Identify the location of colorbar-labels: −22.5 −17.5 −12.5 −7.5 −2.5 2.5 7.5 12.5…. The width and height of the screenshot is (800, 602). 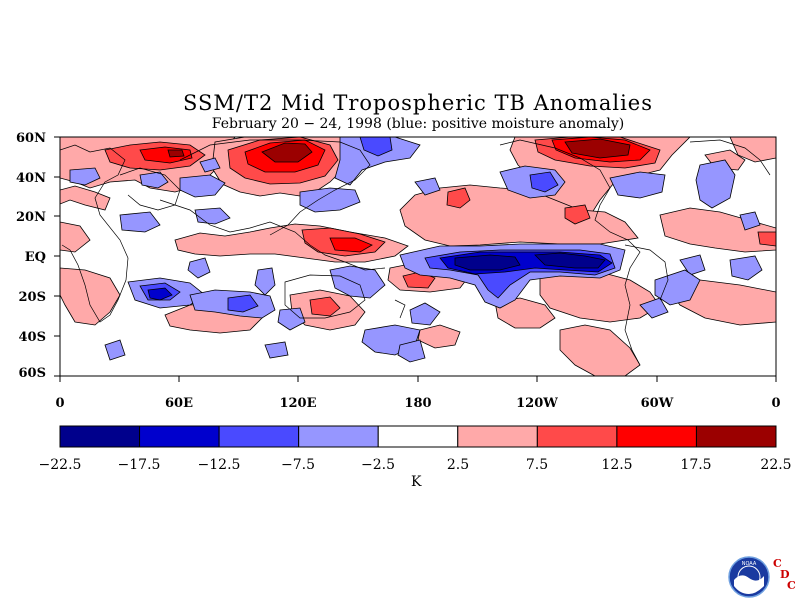
(415, 465).